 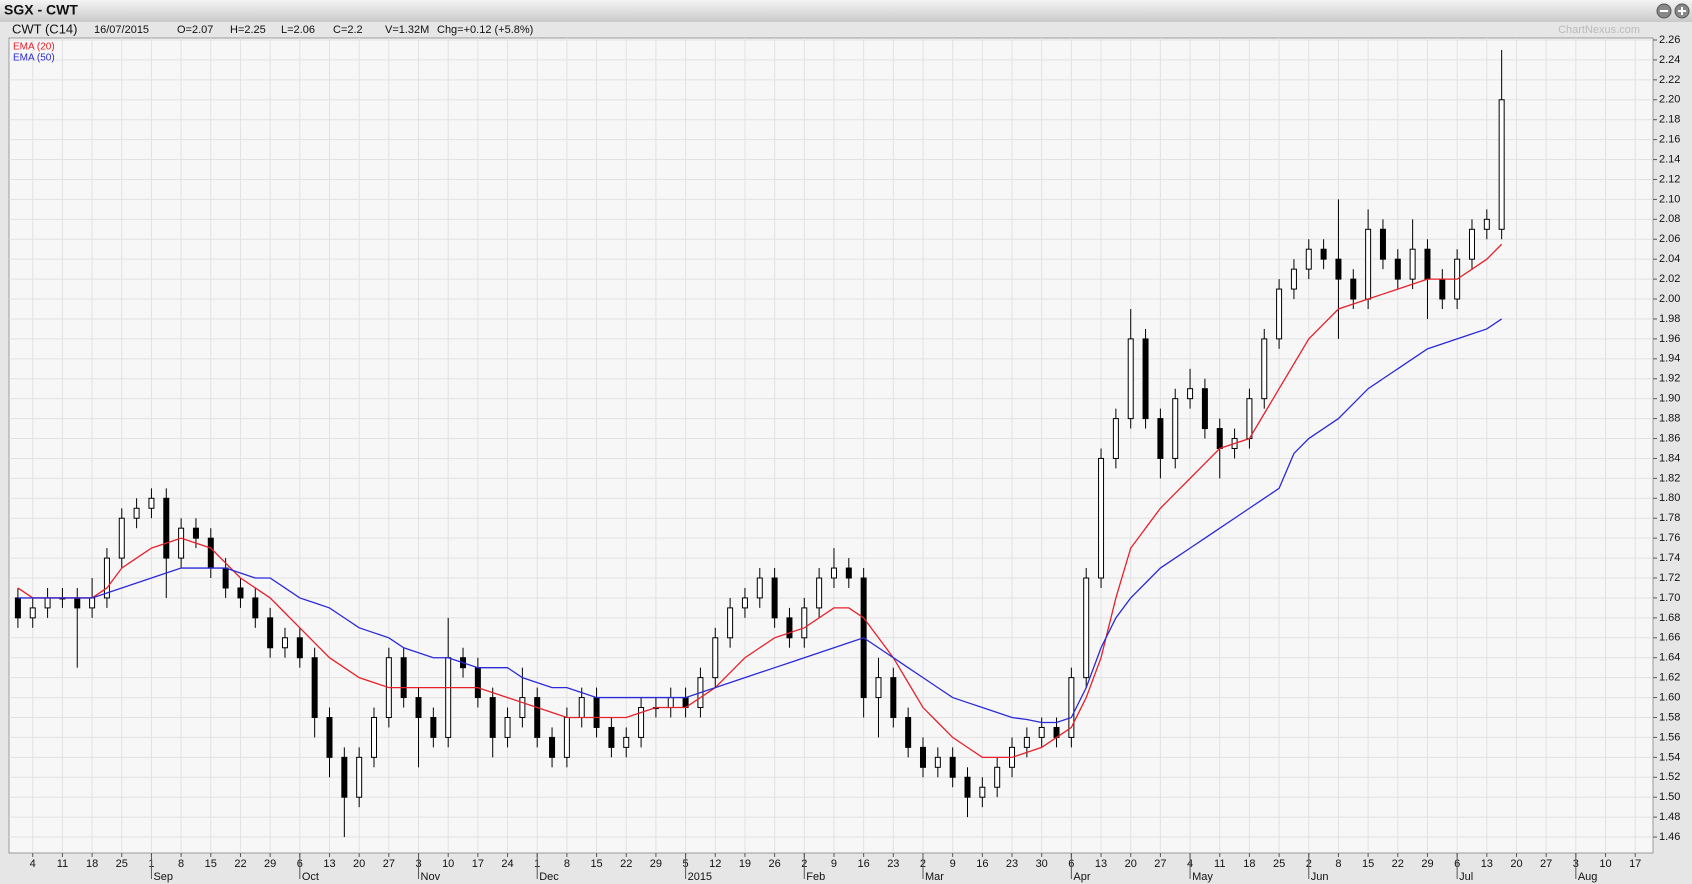 I want to click on x-tick-label: 18, so click(x=1249, y=864).